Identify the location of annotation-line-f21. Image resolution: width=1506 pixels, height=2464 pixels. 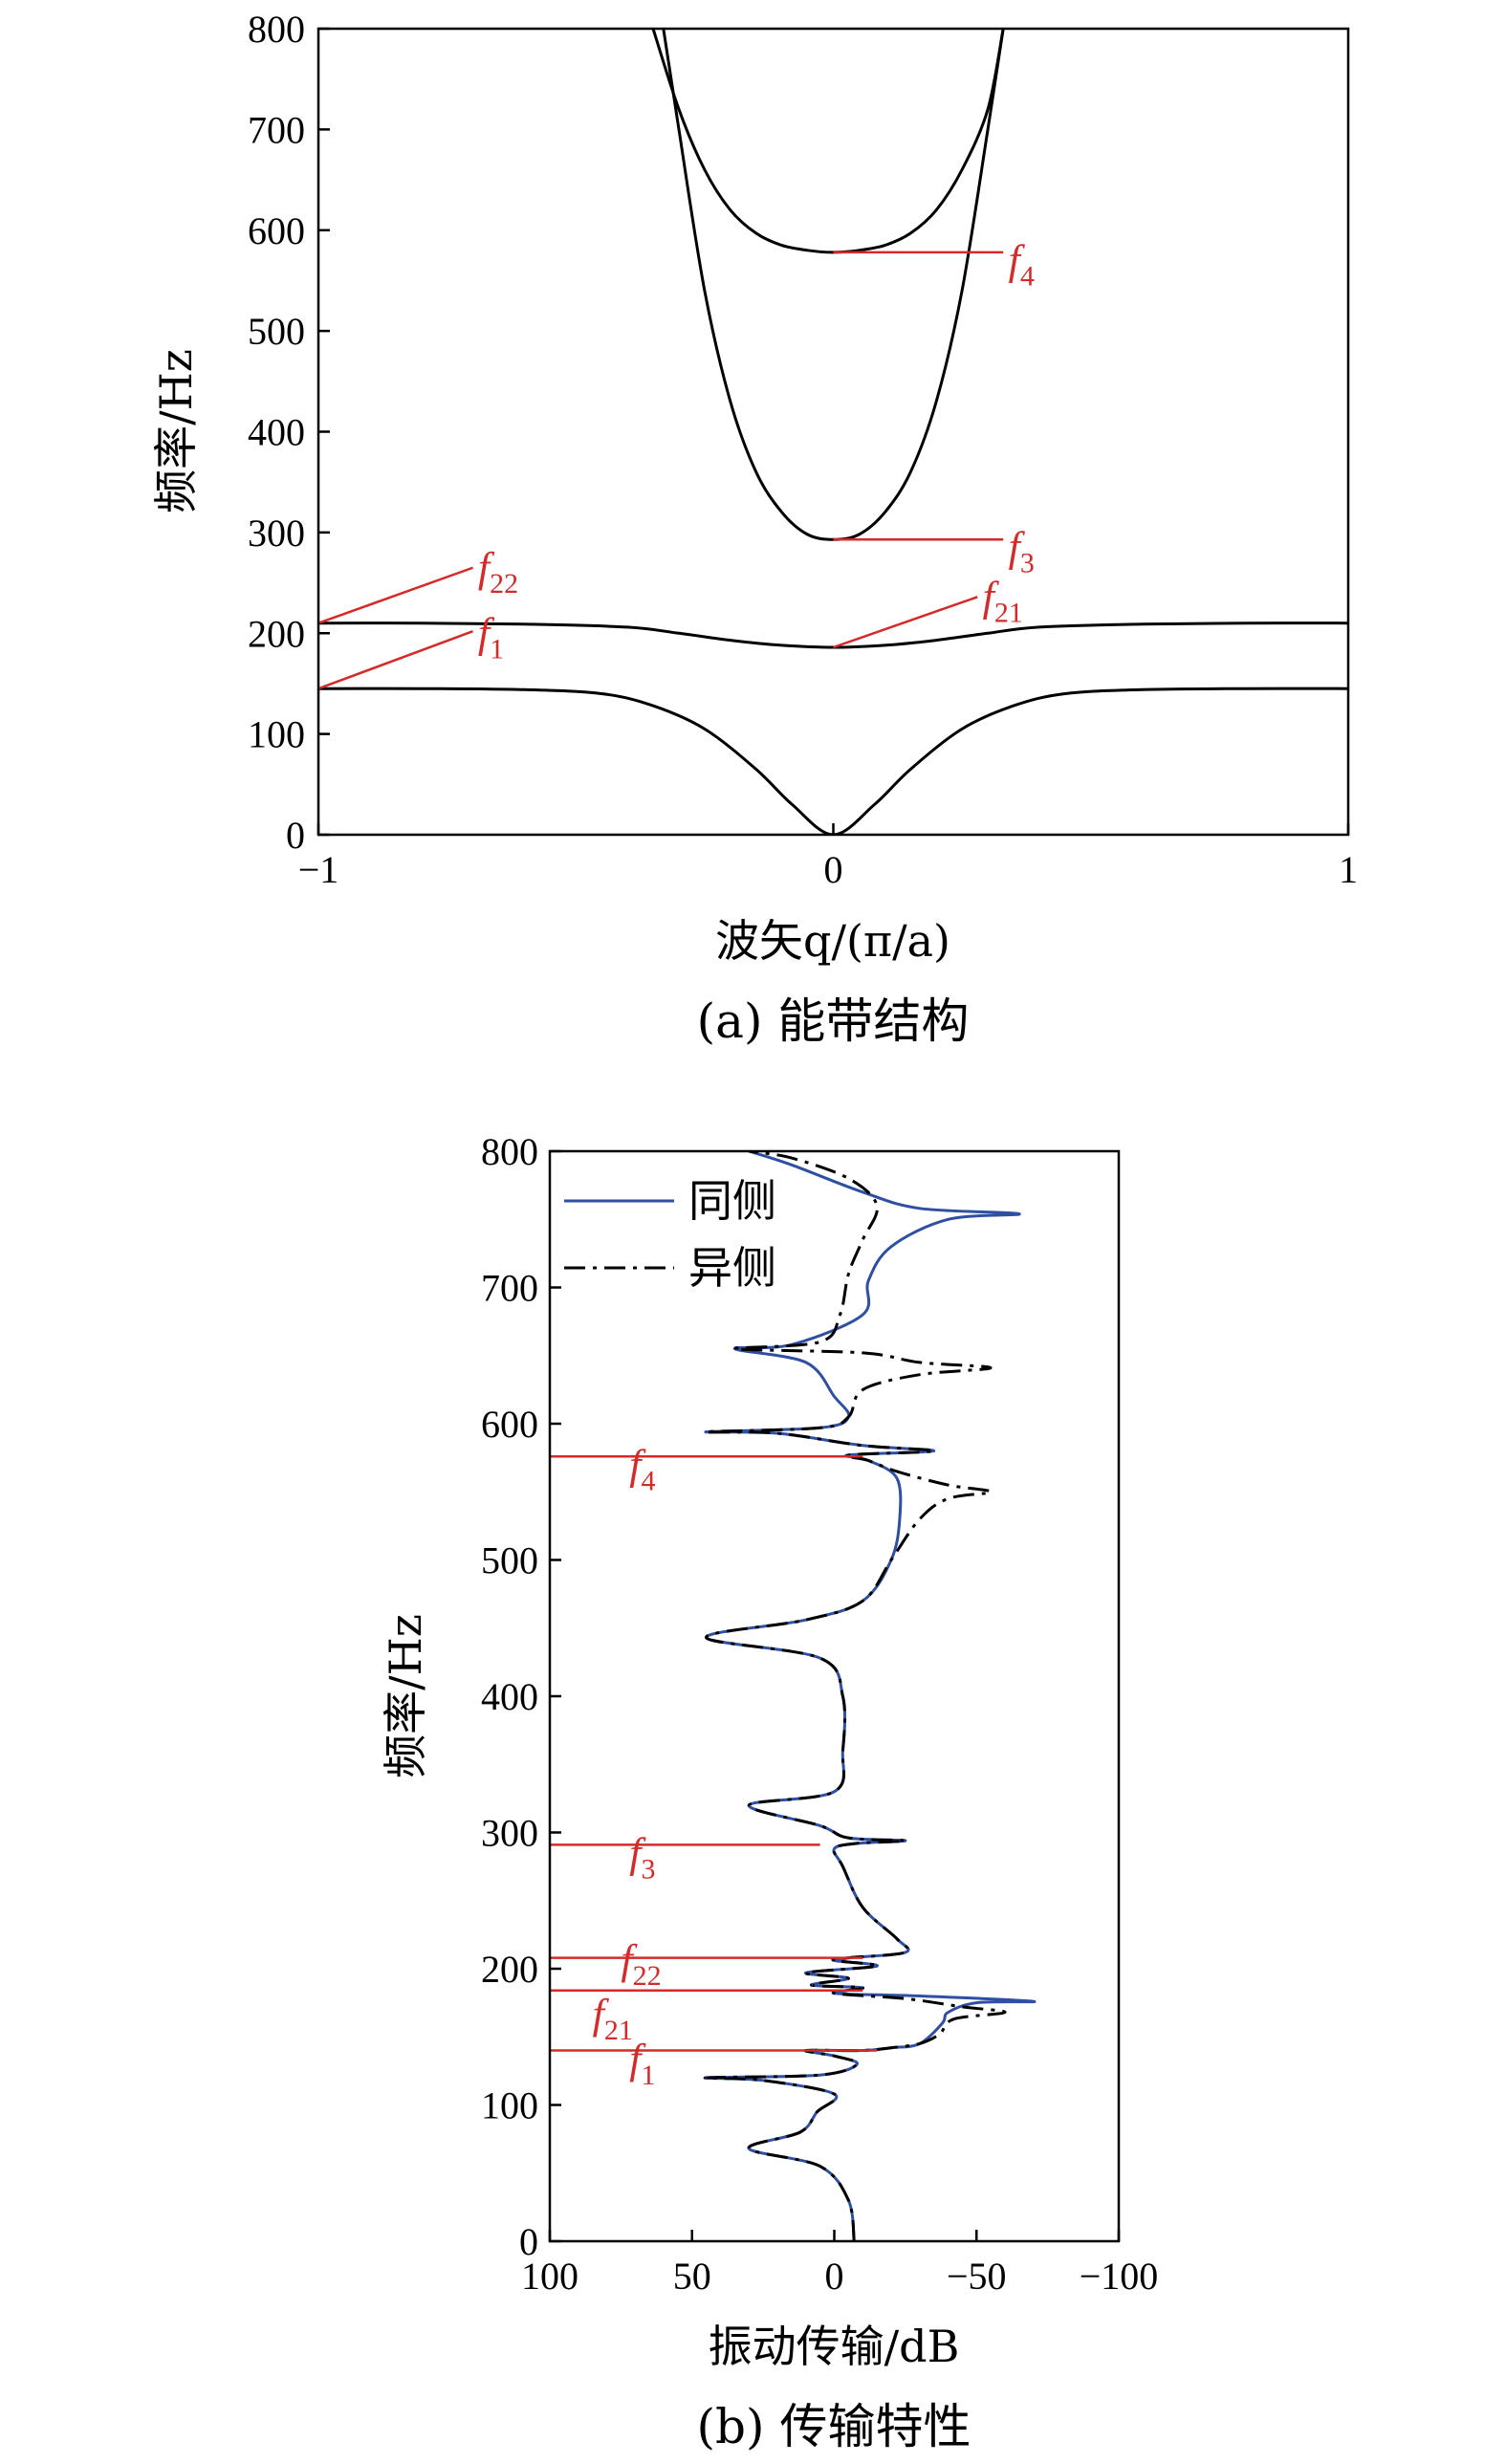
(905, 622).